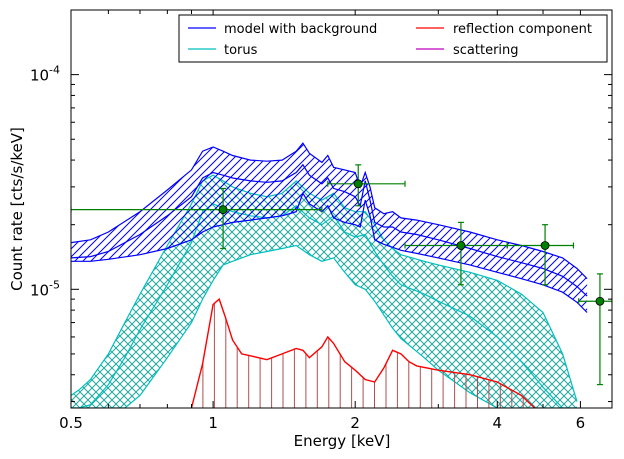 The image size is (624, 459). What do you see at coordinates (522, 29) in the screenshot?
I see `legend-label-reflection: reflection component` at bounding box center [522, 29].